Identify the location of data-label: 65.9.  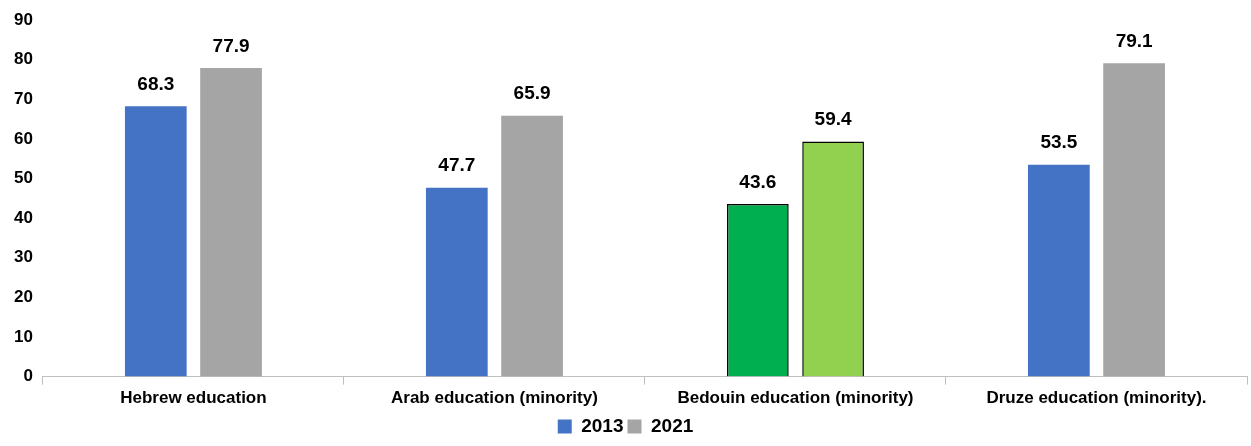
(532, 93).